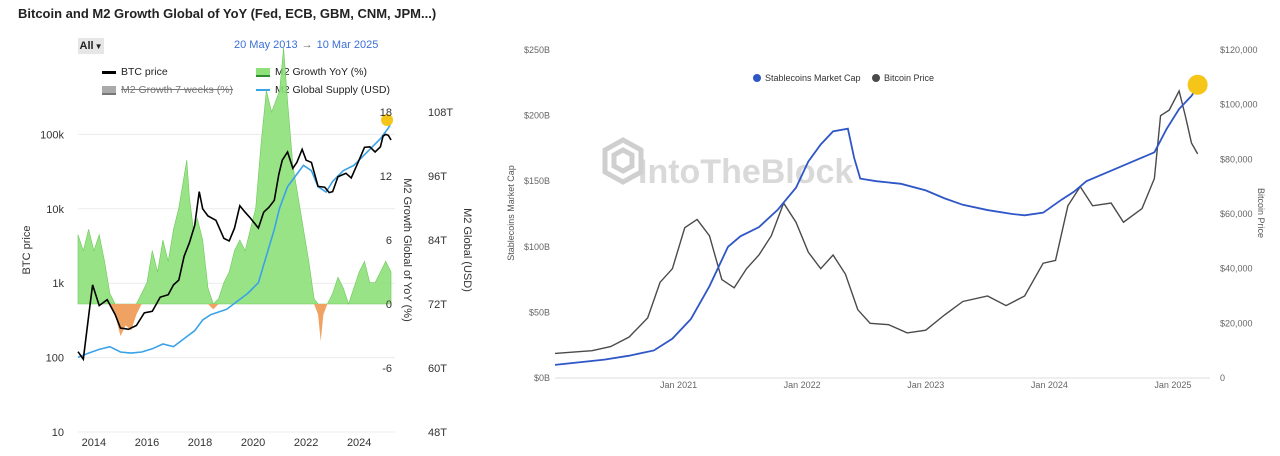  I want to click on y-left-tick-label: 100k, so click(52, 135).